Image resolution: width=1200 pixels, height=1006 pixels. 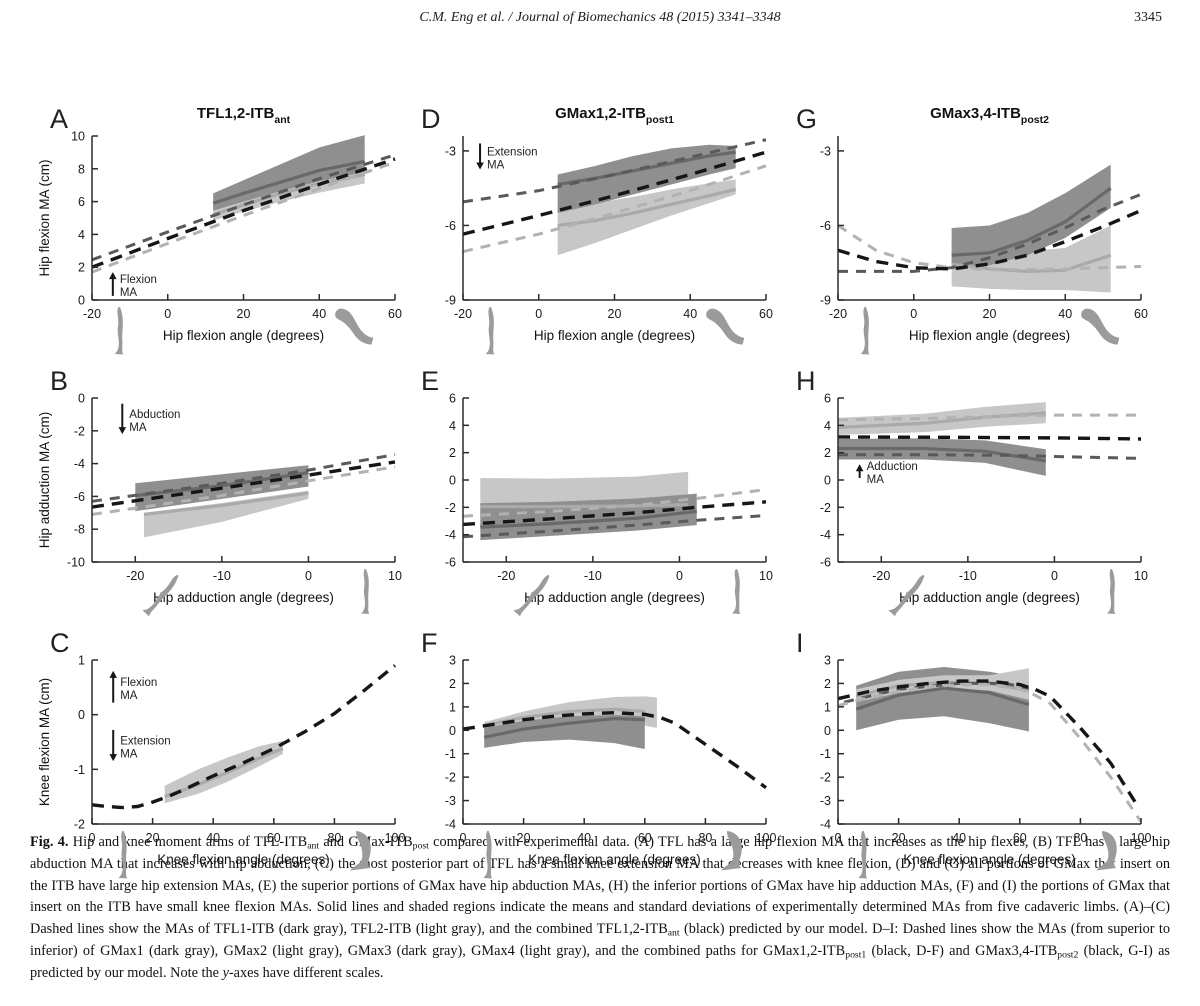 I want to click on panel-letter: H, so click(x=806, y=381).